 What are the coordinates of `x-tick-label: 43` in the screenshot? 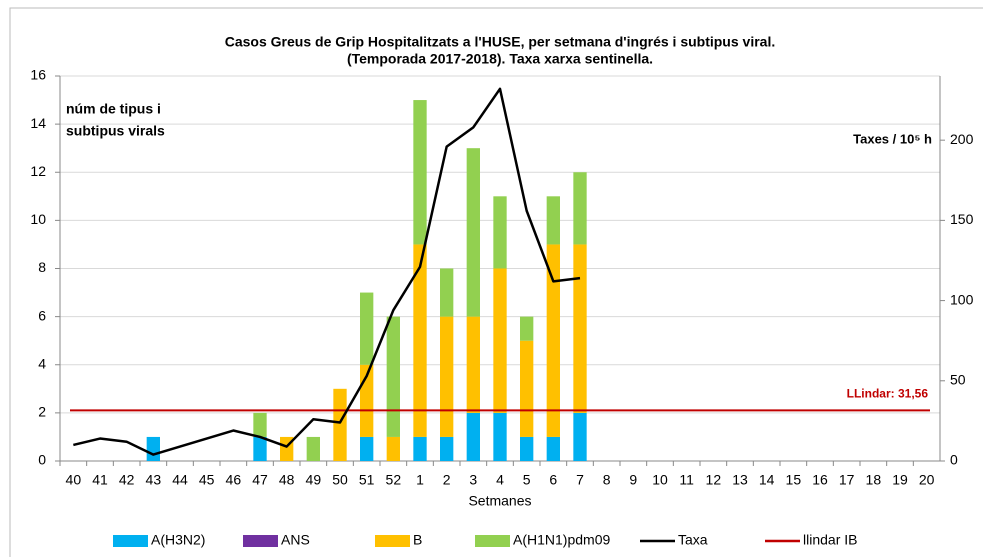 It's located at (154, 480).